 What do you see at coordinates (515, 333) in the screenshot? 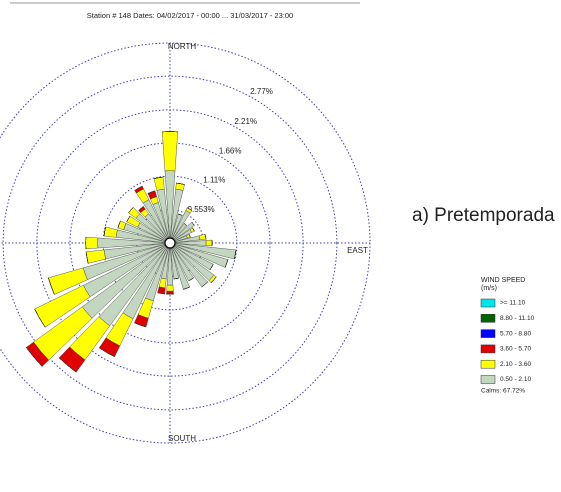
I see `legend-label: 5.70 - 8.80` at bounding box center [515, 333].